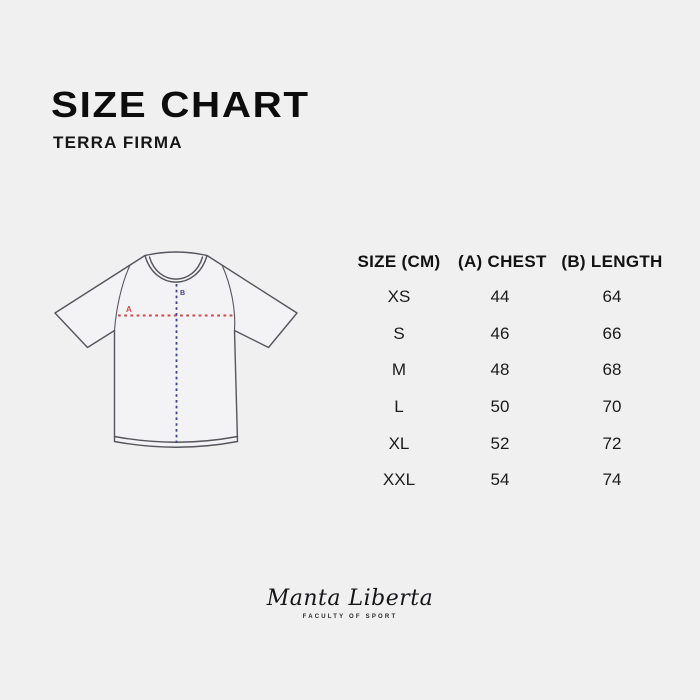 This screenshot has height=700, width=700. Describe the element at coordinates (500, 333) in the screenshot. I see `chest-cell: 46` at that location.